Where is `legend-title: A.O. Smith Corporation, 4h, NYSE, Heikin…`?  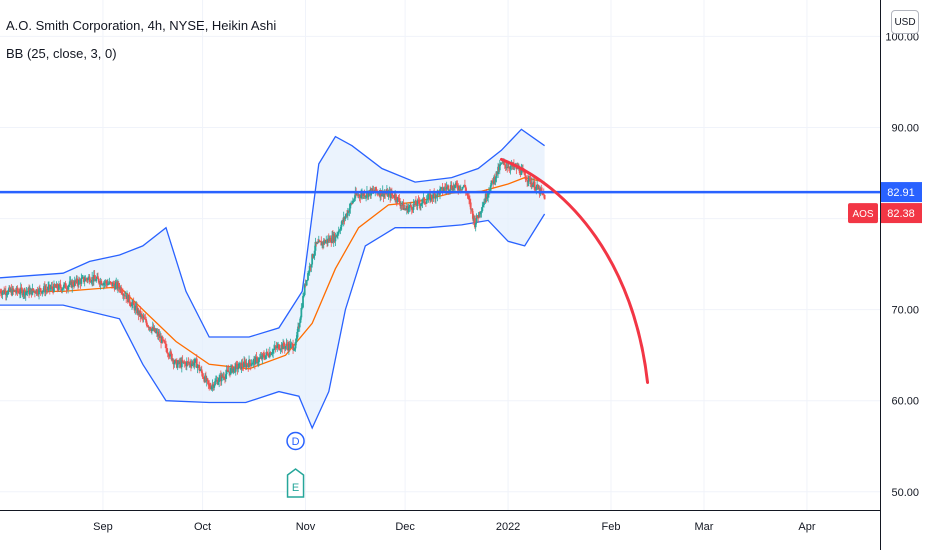
legend-title: A.O. Smith Corporation, 4h, NYSE, Heikin… is located at coordinates (141, 25).